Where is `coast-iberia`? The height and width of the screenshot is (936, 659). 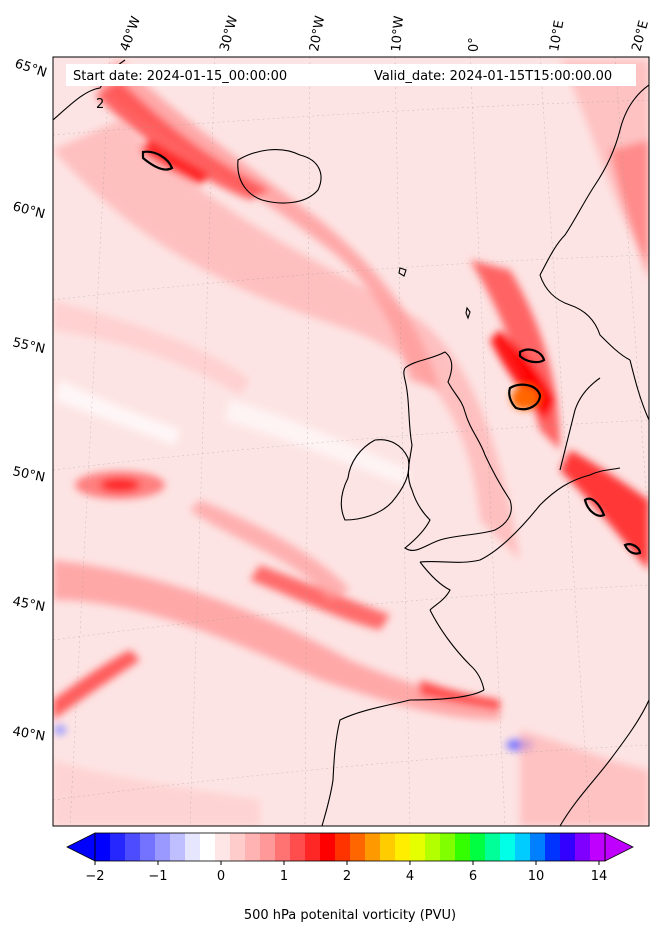
coast-iberia is located at coordinates (403, 757).